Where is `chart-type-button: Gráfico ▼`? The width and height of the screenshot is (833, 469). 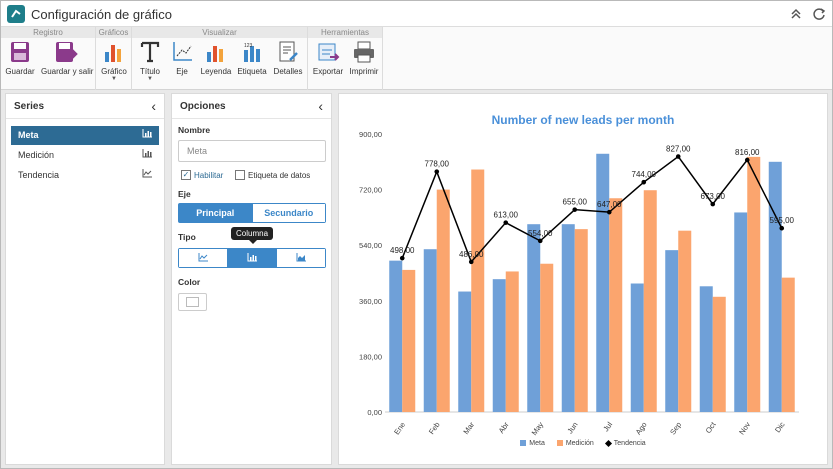
chart-type-button: Gráfico ▼ is located at coordinates (114, 61).